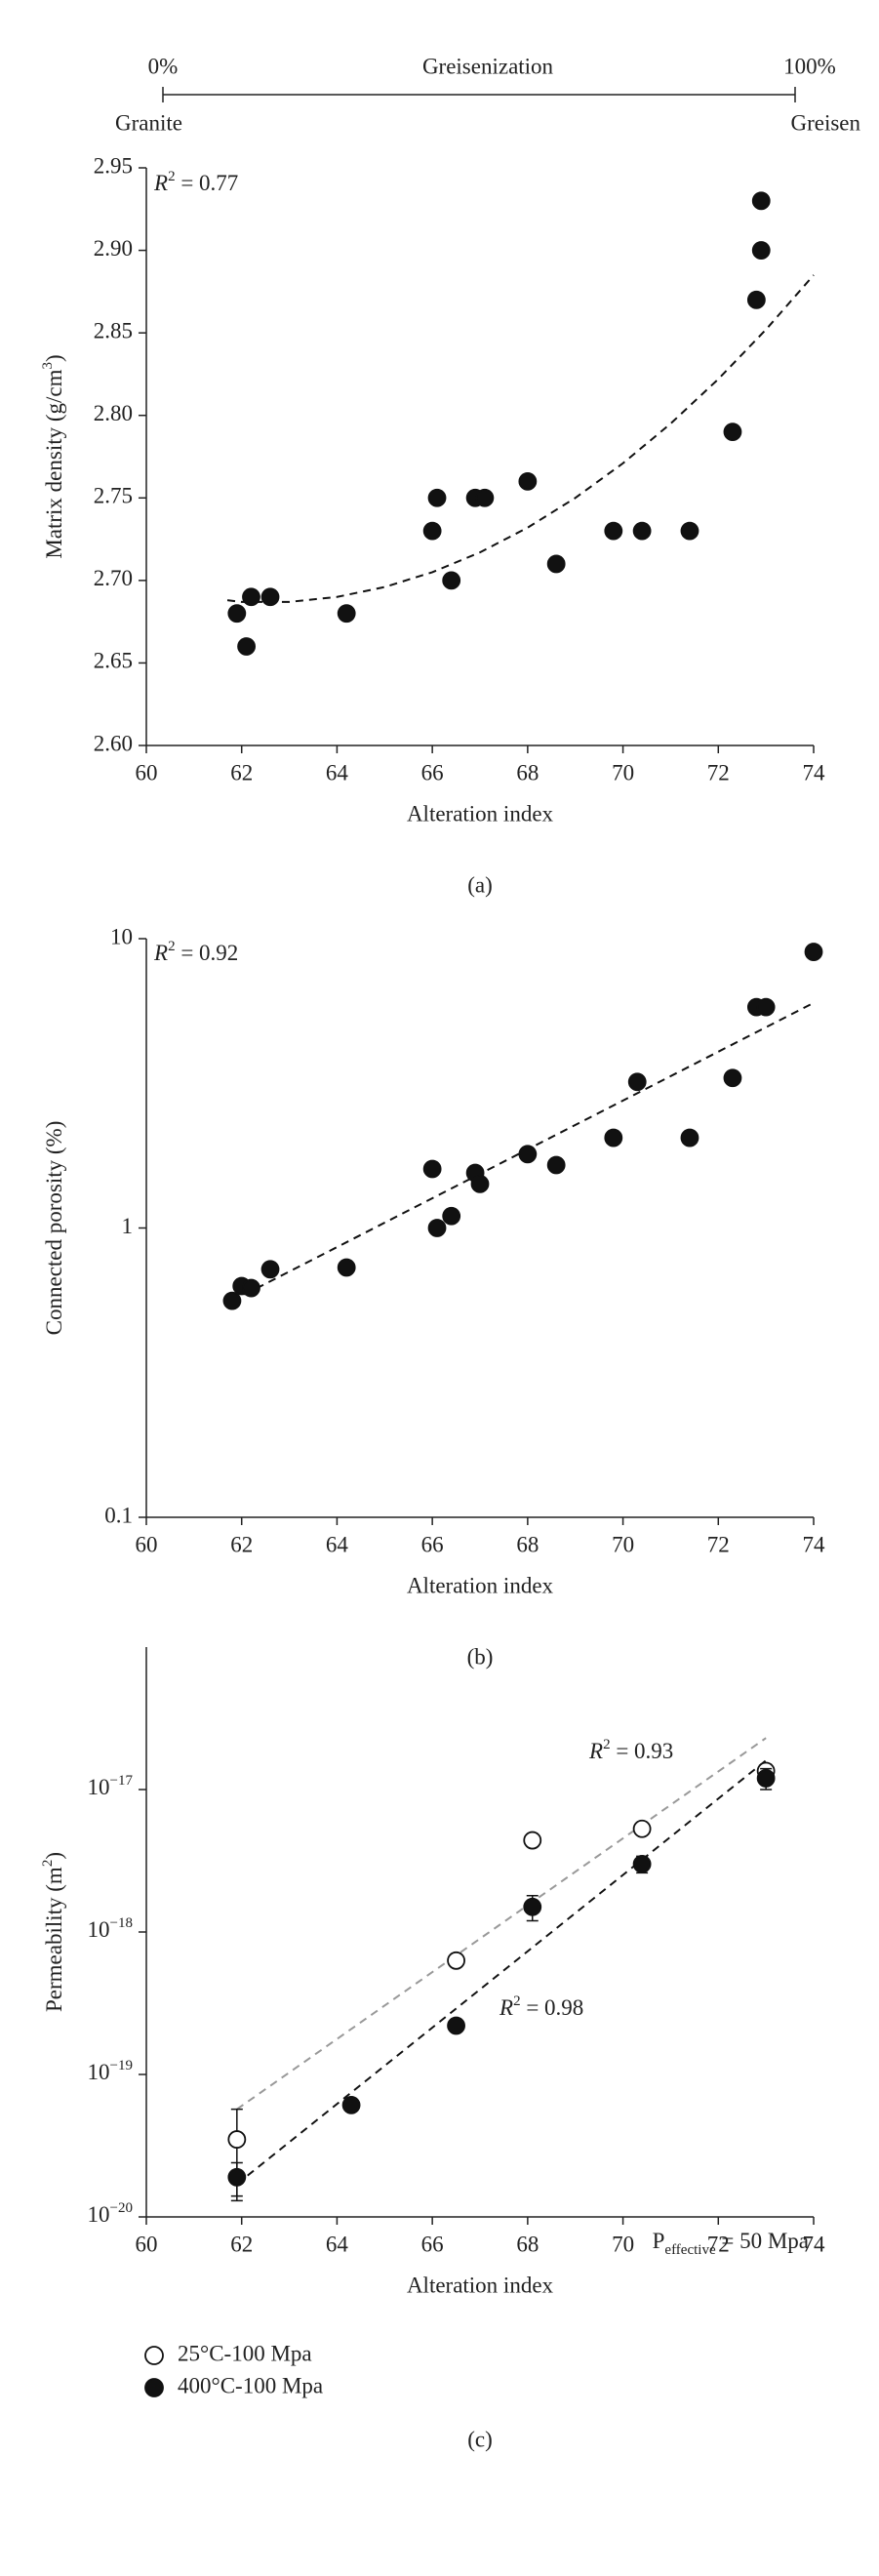 The image size is (879, 2576). Describe the element at coordinates (122, 1923) in the screenshot. I see `y-tick-label-part: −18` at that location.